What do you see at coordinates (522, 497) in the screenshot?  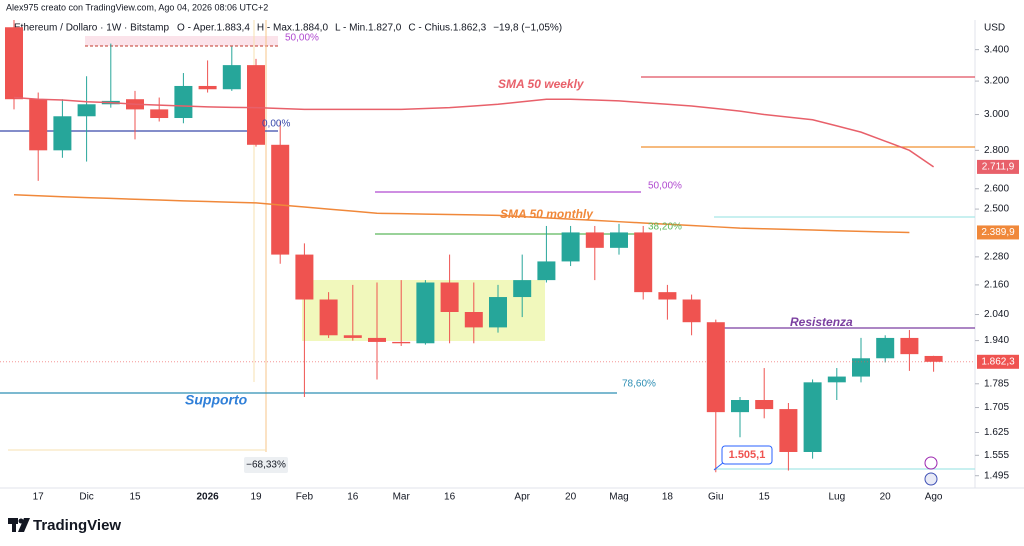 I see `x-tick-label: Apr` at bounding box center [522, 497].